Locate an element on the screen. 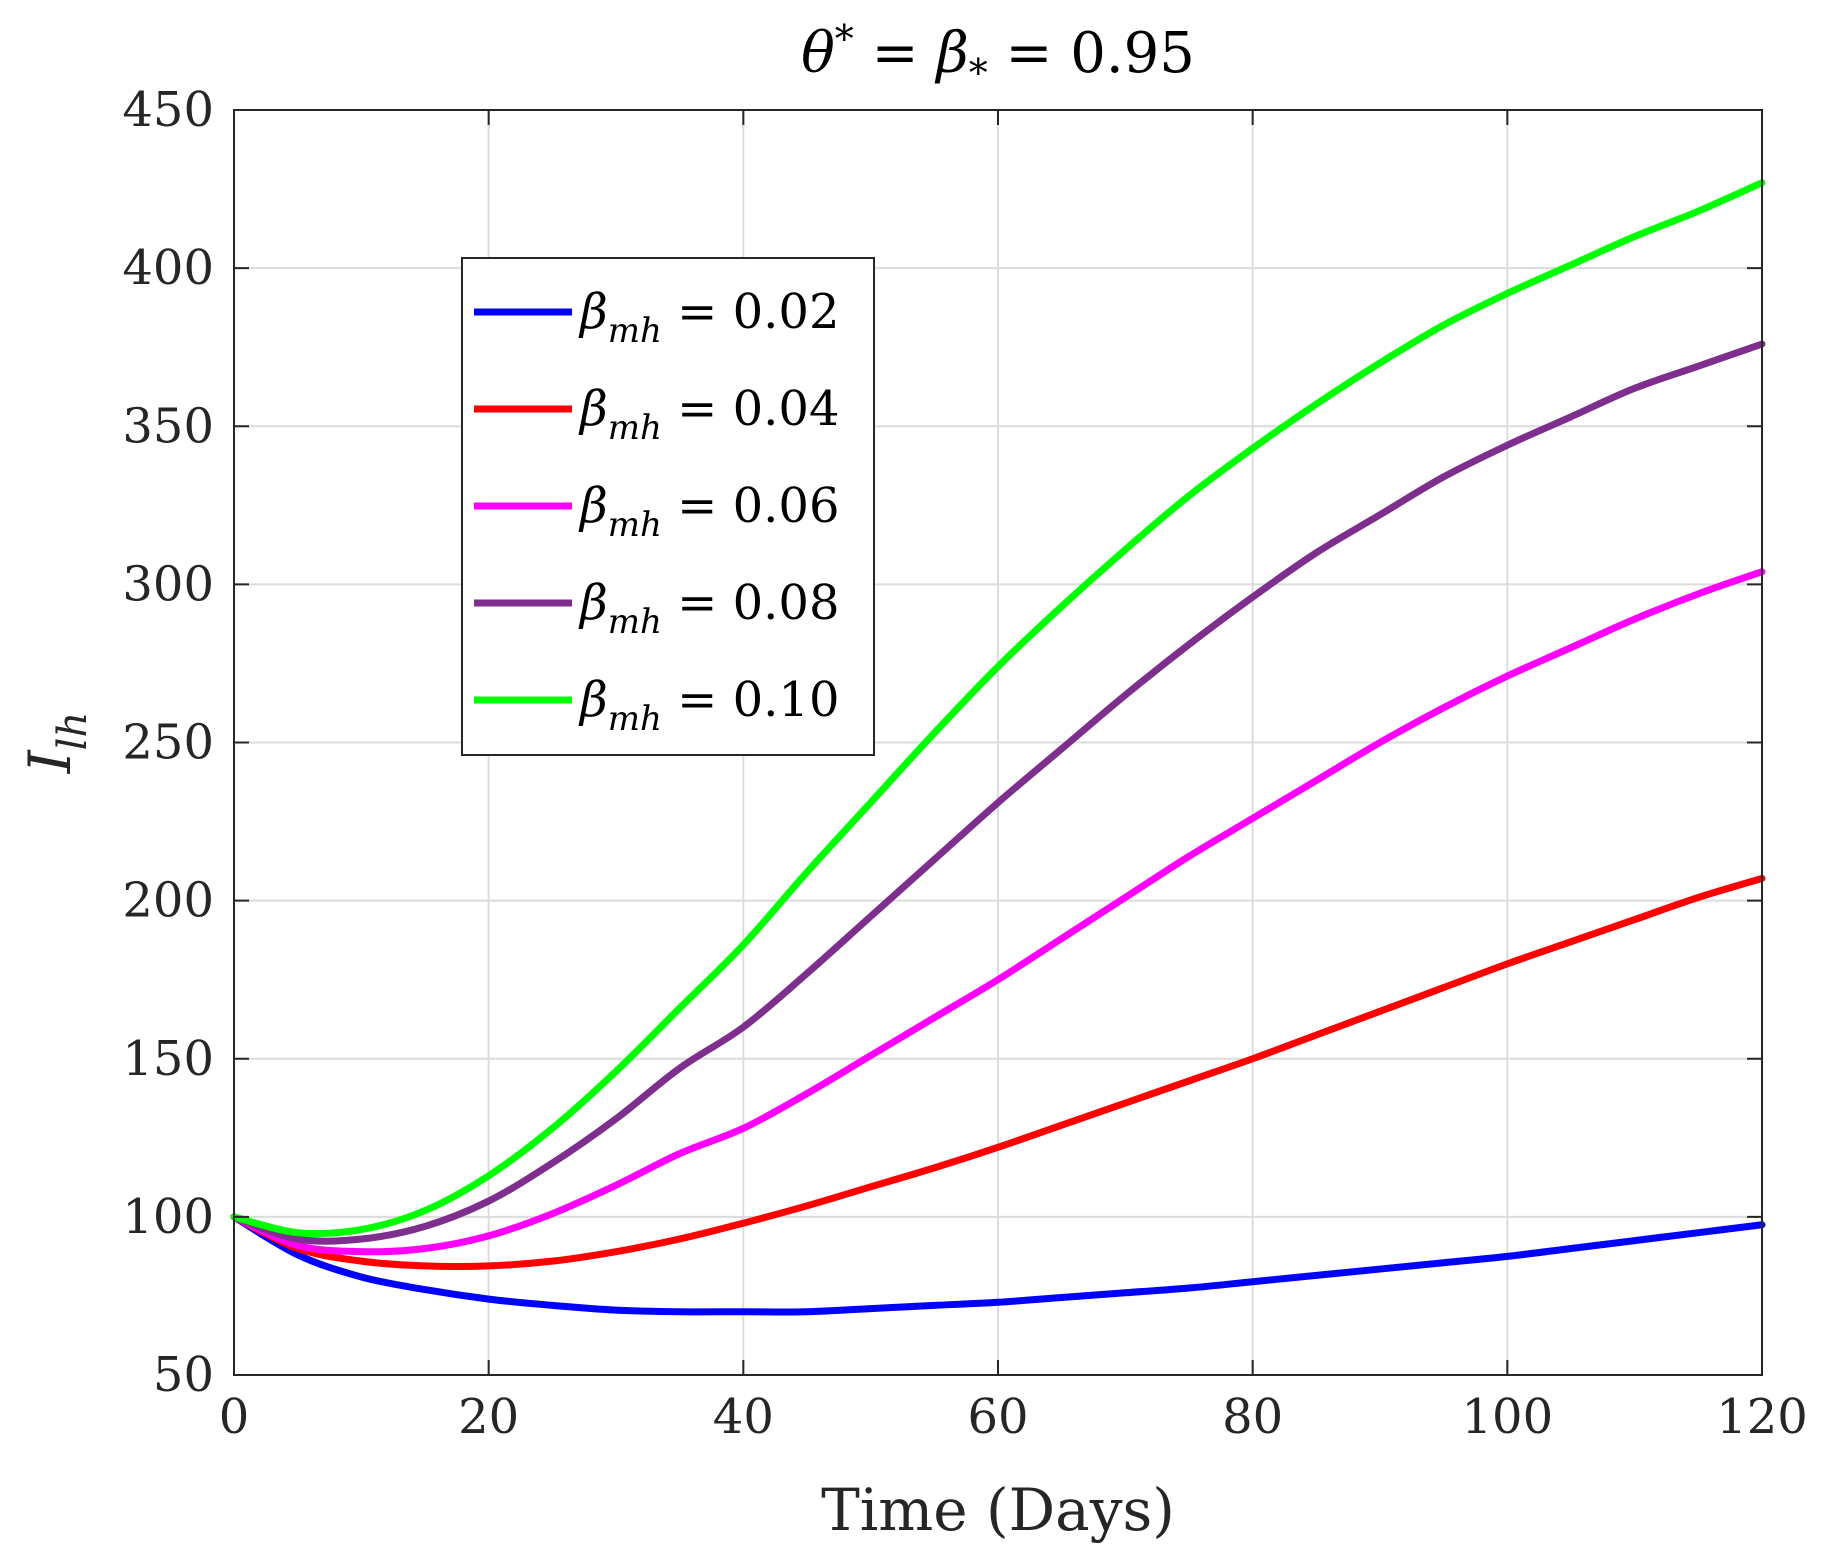 Image resolution: width=1825 pixels, height=1563 pixels. y-axis-label-main: I is located at coordinates (50, 761).